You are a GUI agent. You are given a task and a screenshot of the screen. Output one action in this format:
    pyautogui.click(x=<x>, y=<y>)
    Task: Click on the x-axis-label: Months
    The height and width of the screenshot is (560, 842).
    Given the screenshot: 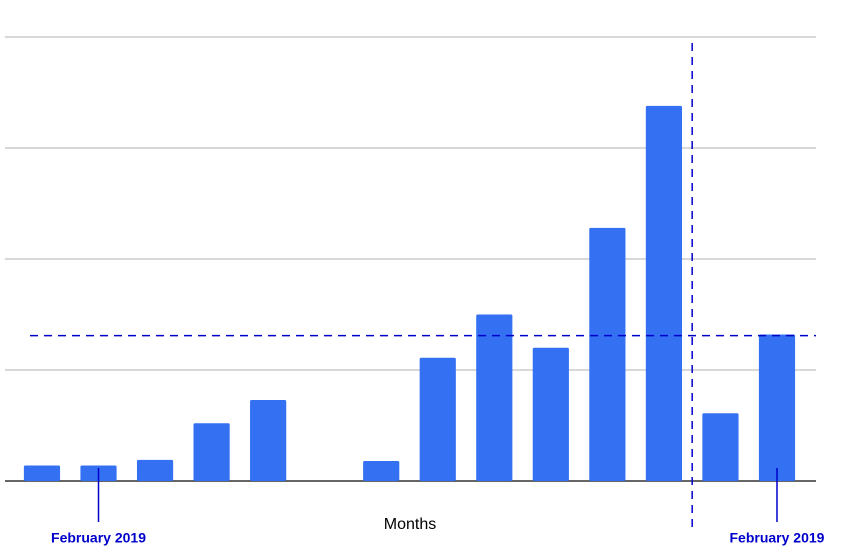 What is the action you would take?
    pyautogui.click(x=410, y=524)
    